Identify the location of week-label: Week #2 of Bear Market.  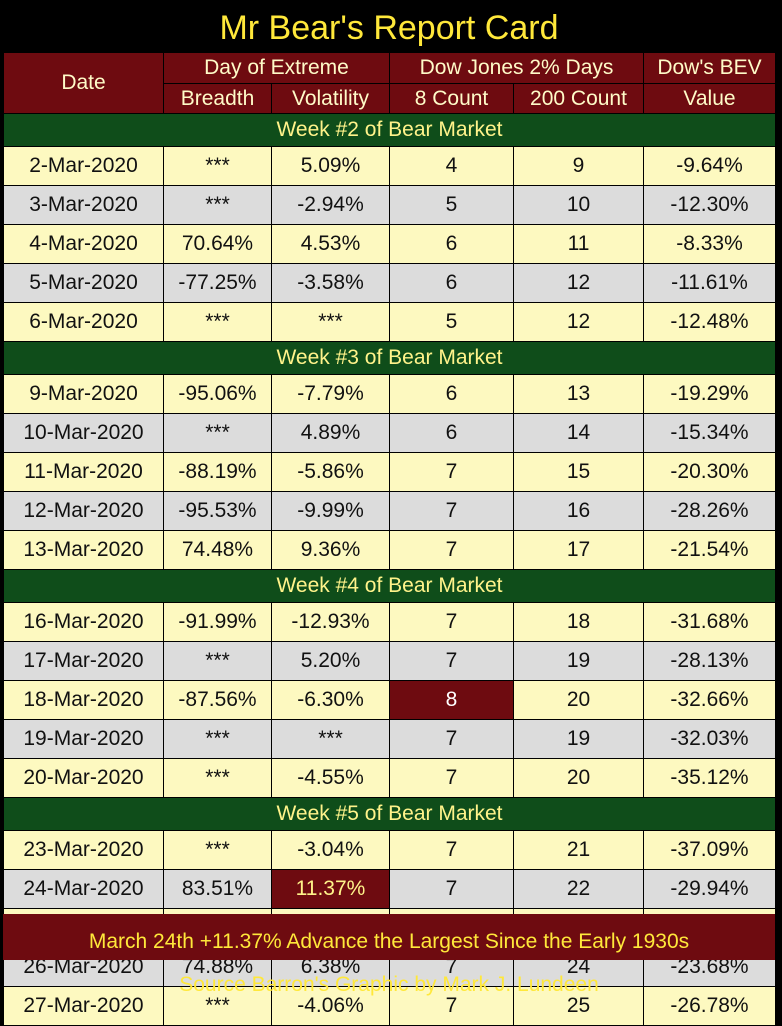
(389, 130).